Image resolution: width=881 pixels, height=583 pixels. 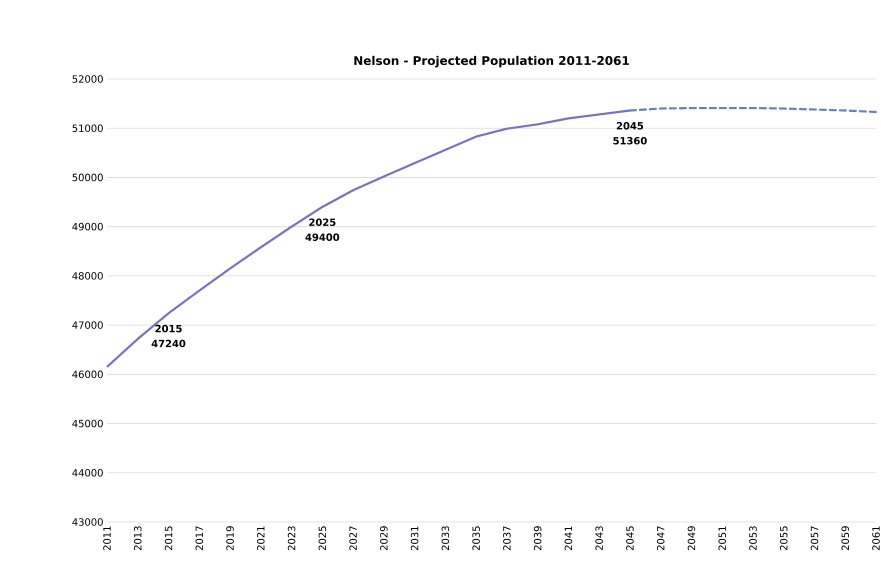 I want to click on x-tick-label: 2023, so click(x=292, y=538).